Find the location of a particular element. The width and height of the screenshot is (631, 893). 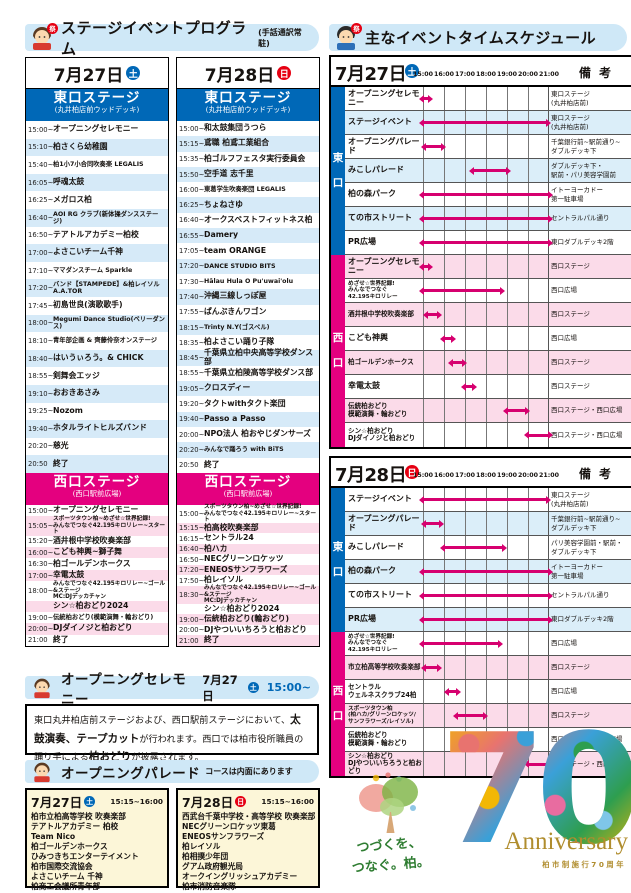

item-name: タクトwithタクト楽団 is located at coordinates (245, 403).